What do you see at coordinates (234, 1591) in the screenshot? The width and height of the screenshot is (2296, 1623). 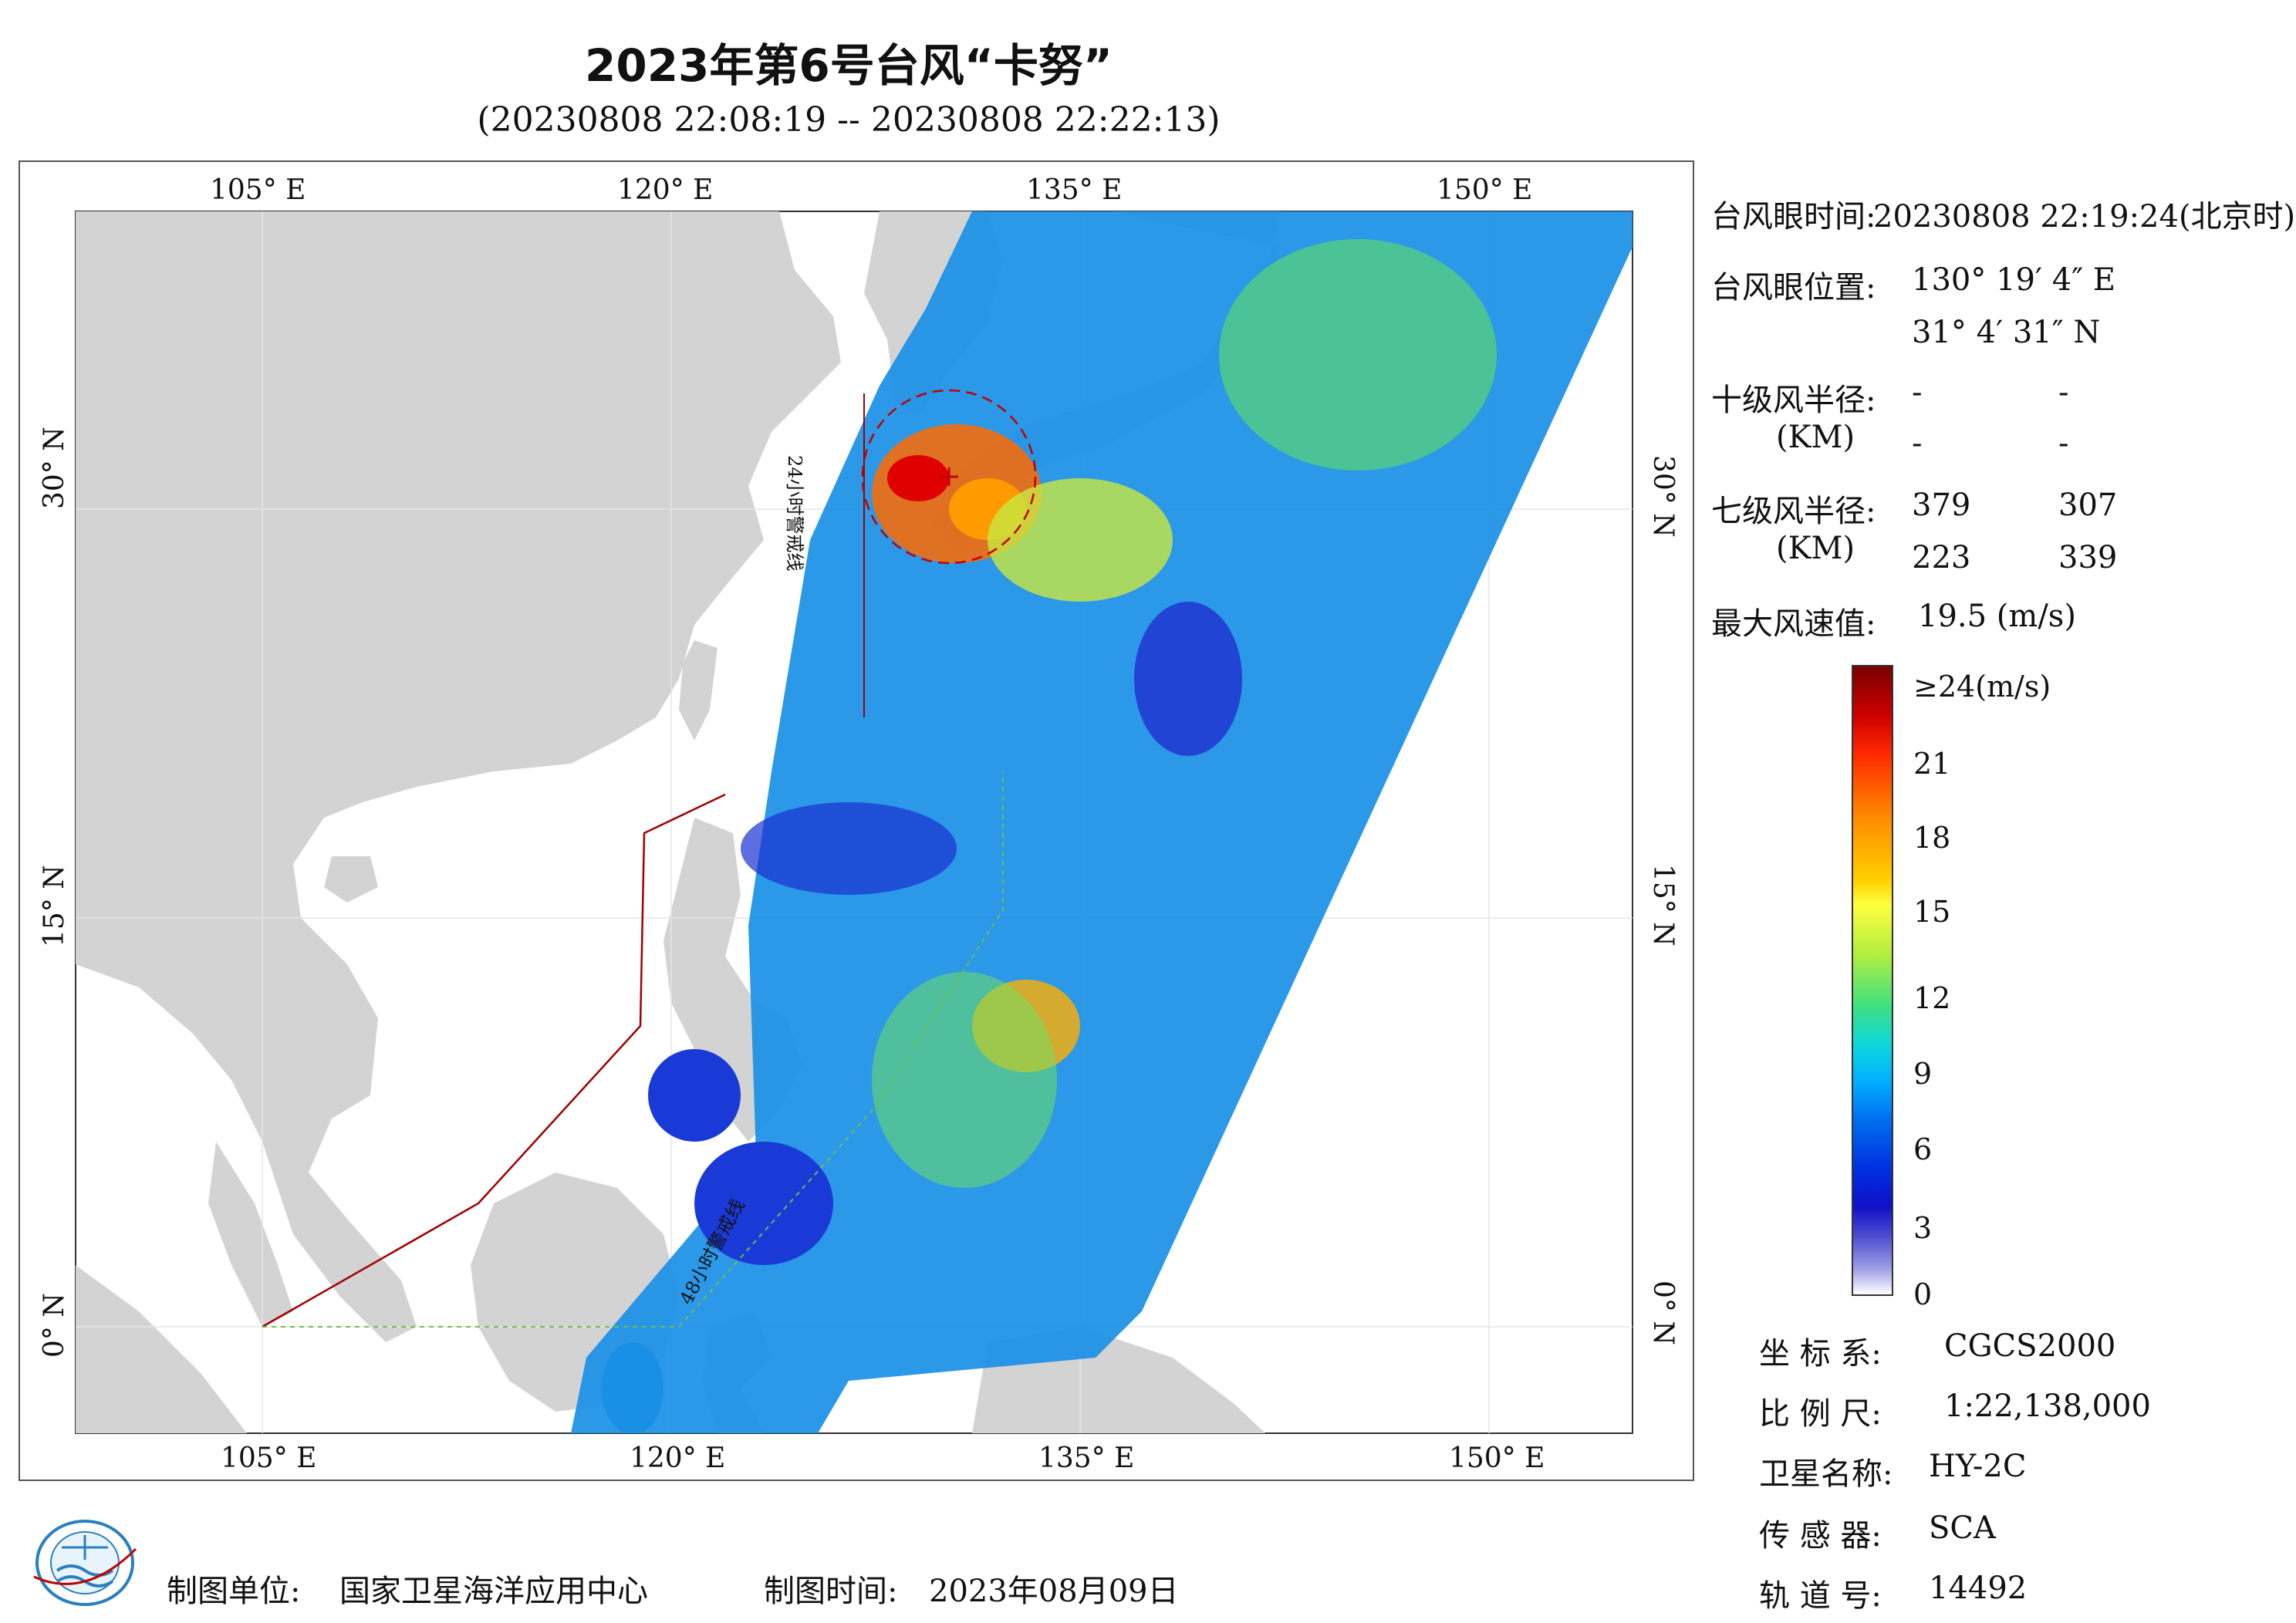 I see `producer-label: 制图单位:` at bounding box center [234, 1591].